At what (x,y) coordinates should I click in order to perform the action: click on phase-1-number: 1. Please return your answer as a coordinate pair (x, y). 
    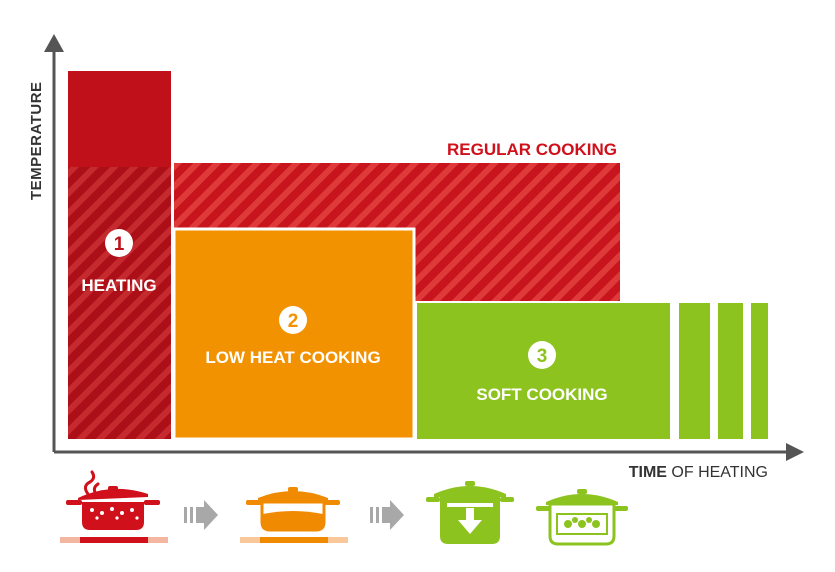
    Looking at the image, I should click on (119, 244).